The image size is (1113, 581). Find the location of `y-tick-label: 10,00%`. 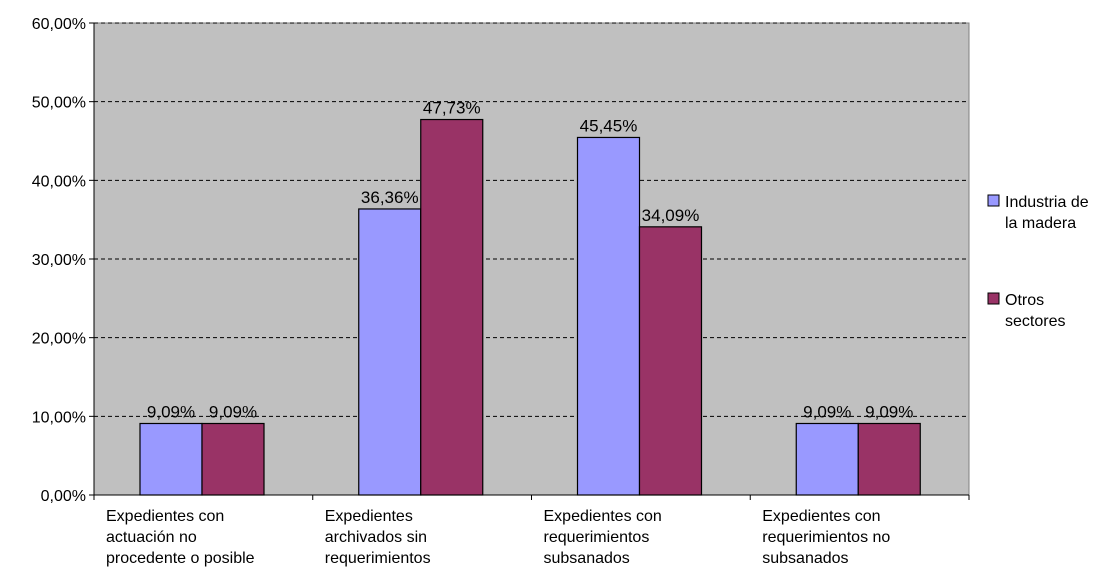

y-tick-label: 10,00% is located at coordinates (59, 417).